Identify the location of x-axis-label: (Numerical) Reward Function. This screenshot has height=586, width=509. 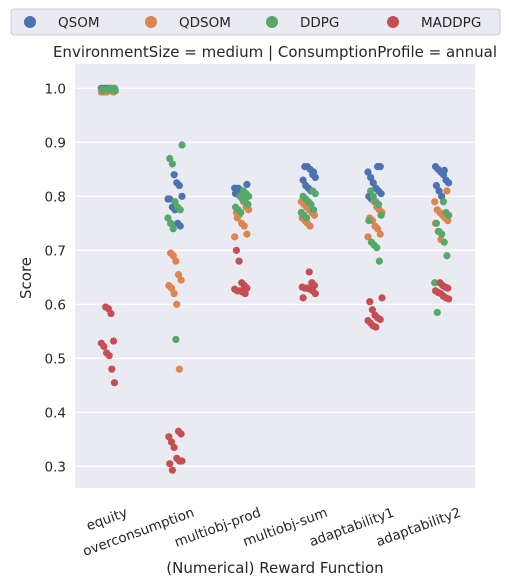
(274, 568).